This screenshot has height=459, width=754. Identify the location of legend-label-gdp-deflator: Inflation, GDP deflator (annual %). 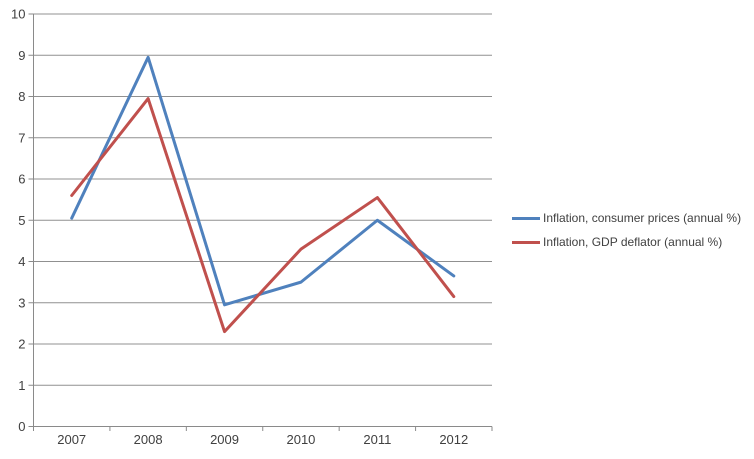
(633, 242).